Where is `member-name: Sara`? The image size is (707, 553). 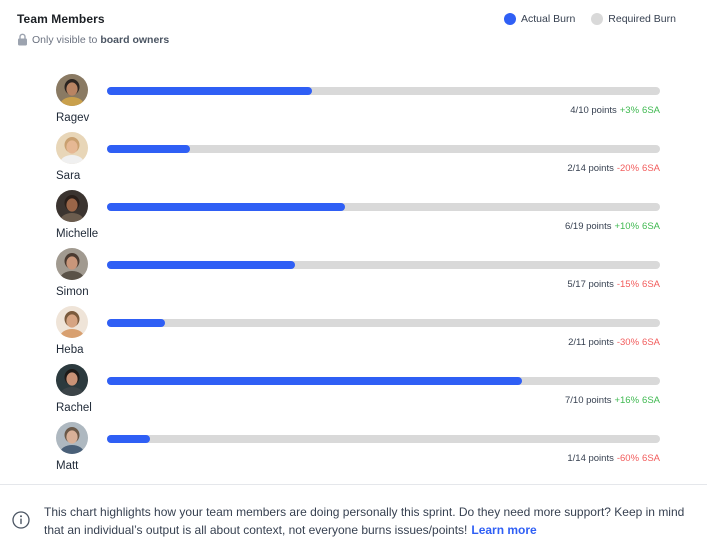 member-name: Sara is located at coordinates (68, 176).